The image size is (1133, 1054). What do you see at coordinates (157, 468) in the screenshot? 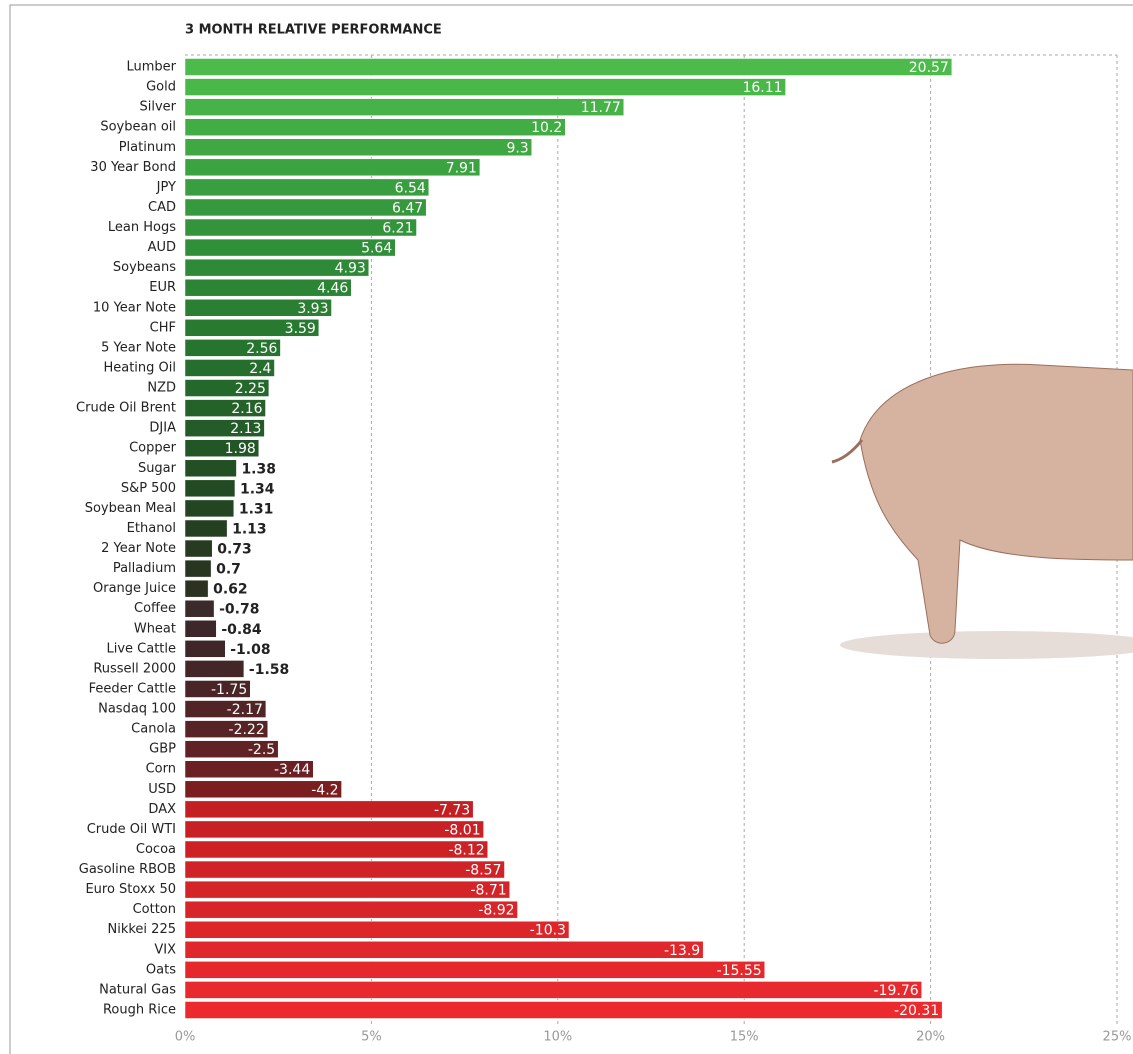
I see `category-label: Sugar` at bounding box center [157, 468].